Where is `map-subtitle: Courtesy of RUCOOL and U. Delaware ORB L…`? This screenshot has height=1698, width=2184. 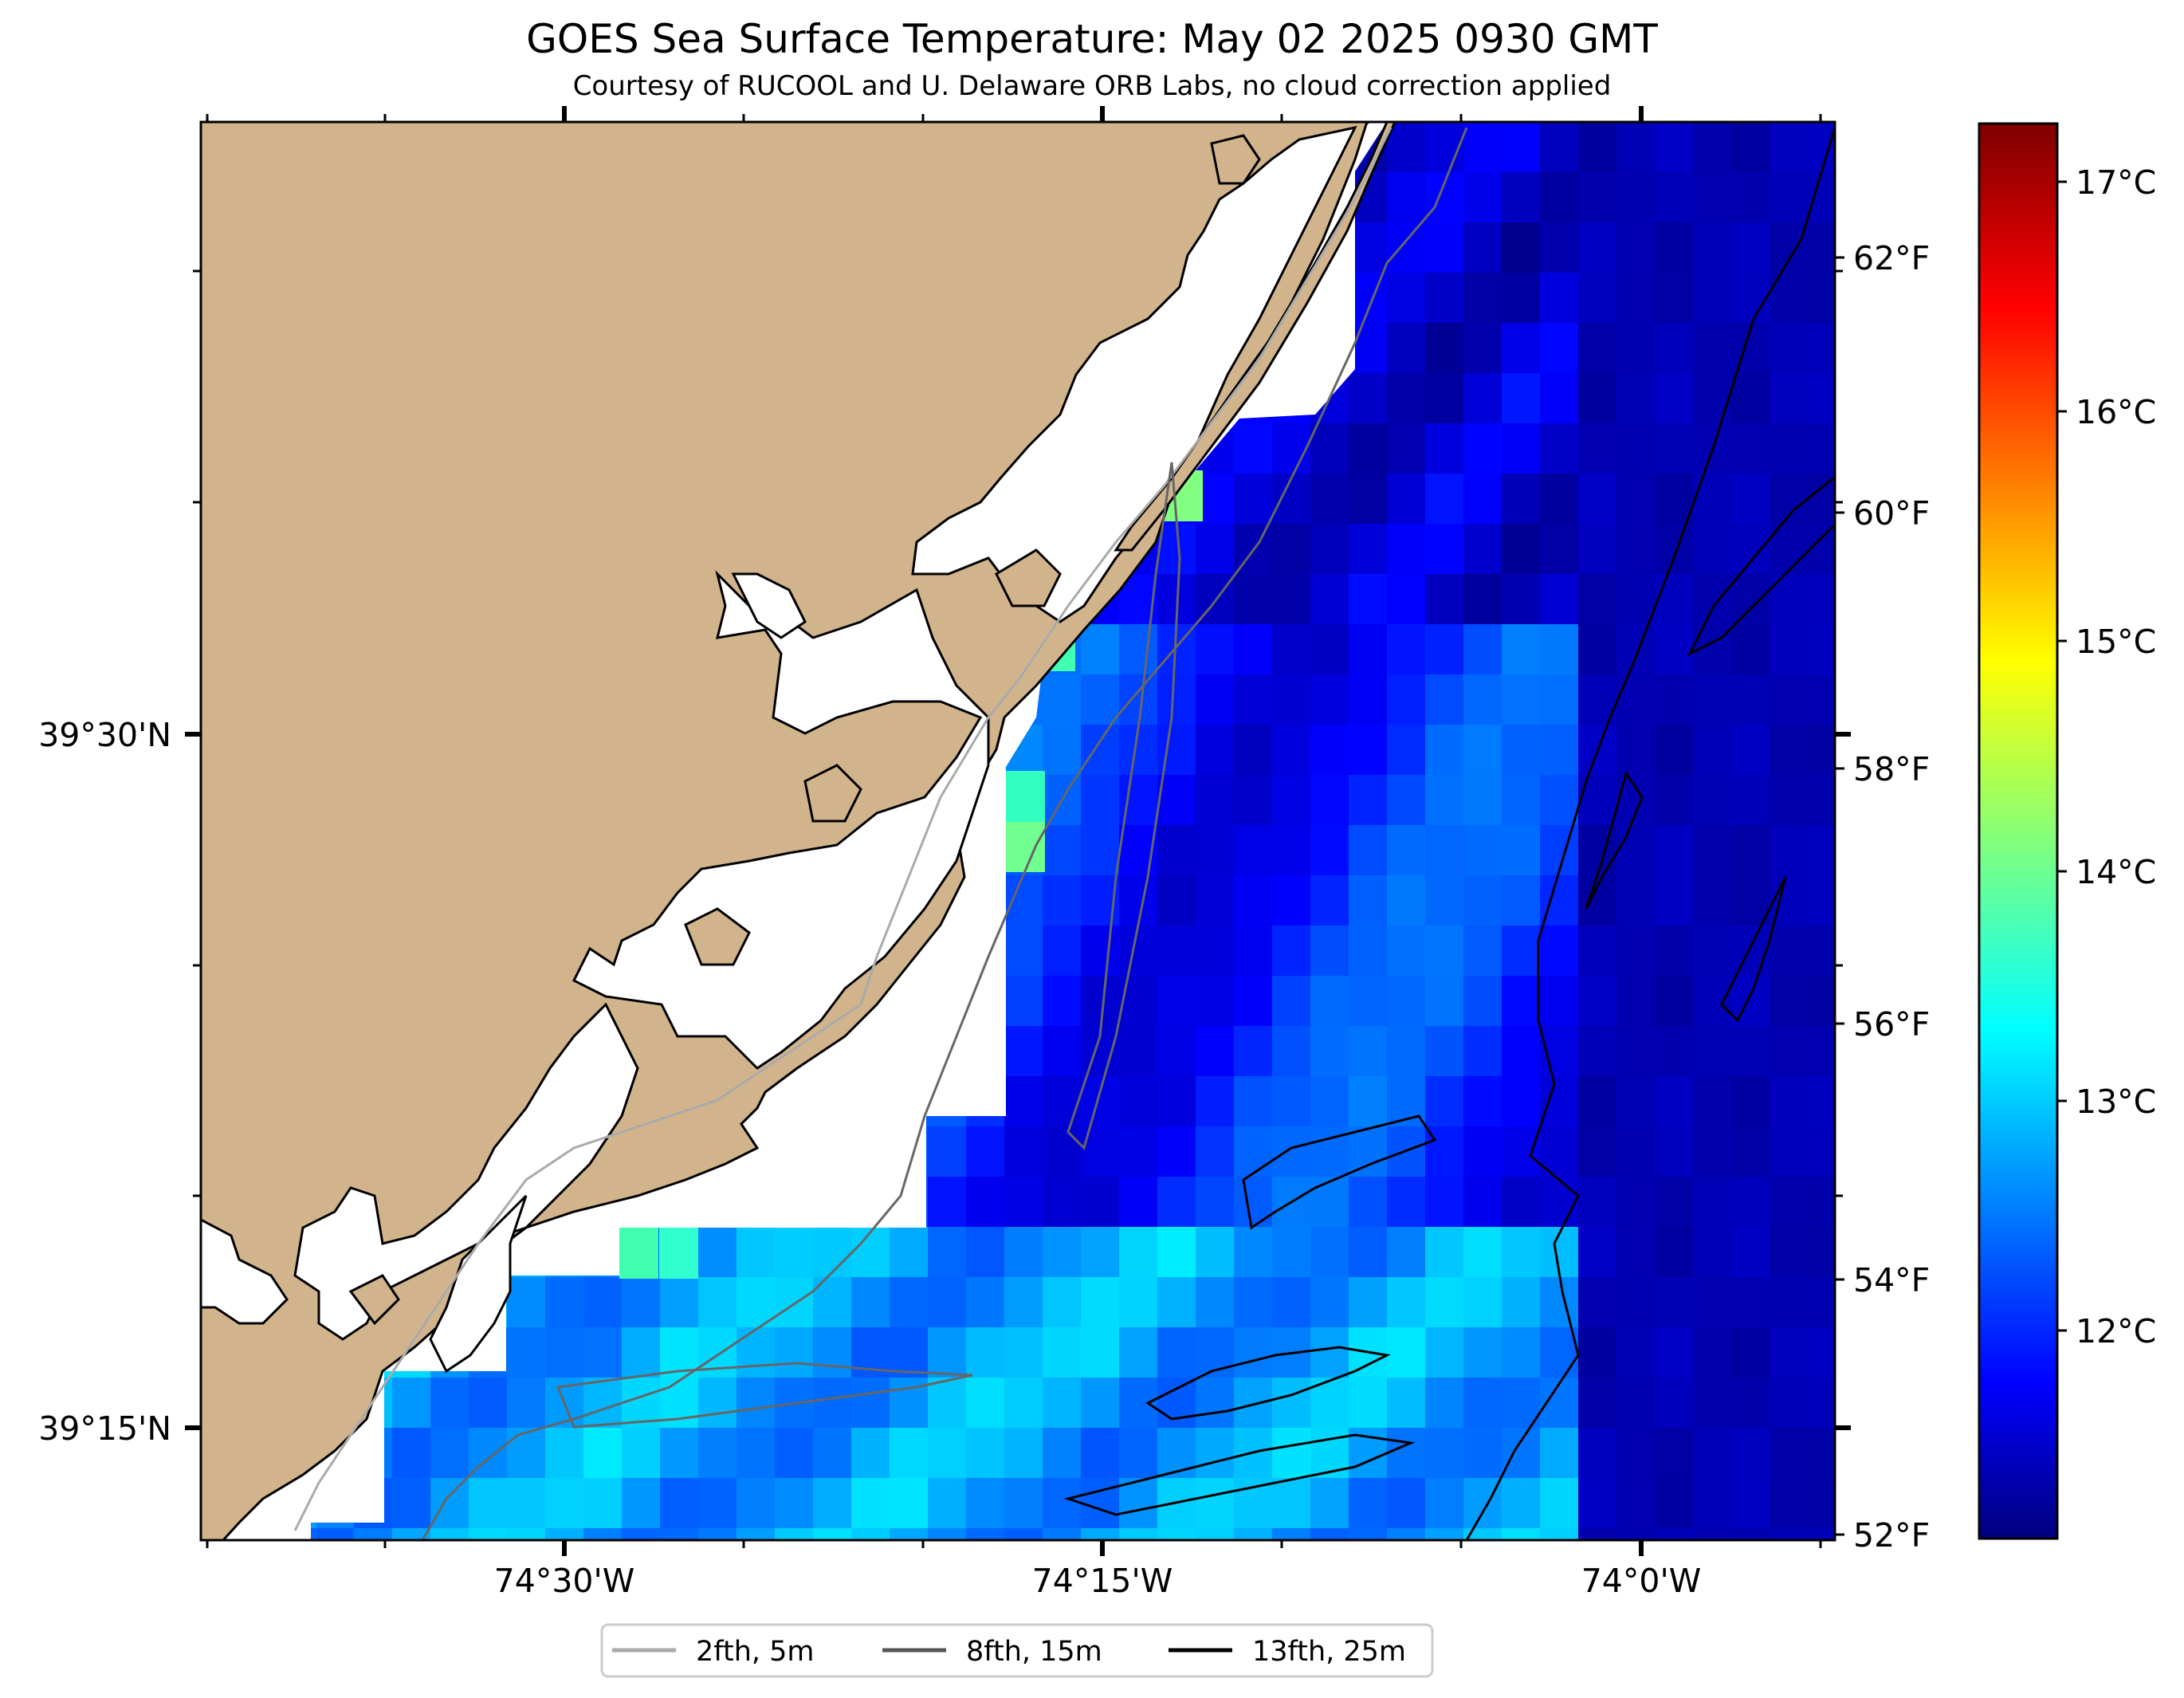
map-subtitle: Courtesy of RUCOOL and U. Delaware ORB L… is located at coordinates (1092, 86).